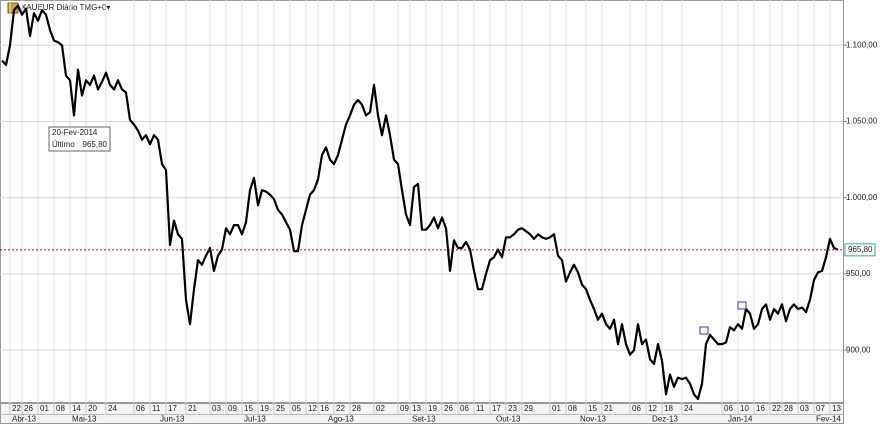 This screenshot has height=424, width=880. What do you see at coordinates (65, 7) in the screenshot?
I see `chart-title: XAUEUR Diário TMG+0▾` at bounding box center [65, 7].